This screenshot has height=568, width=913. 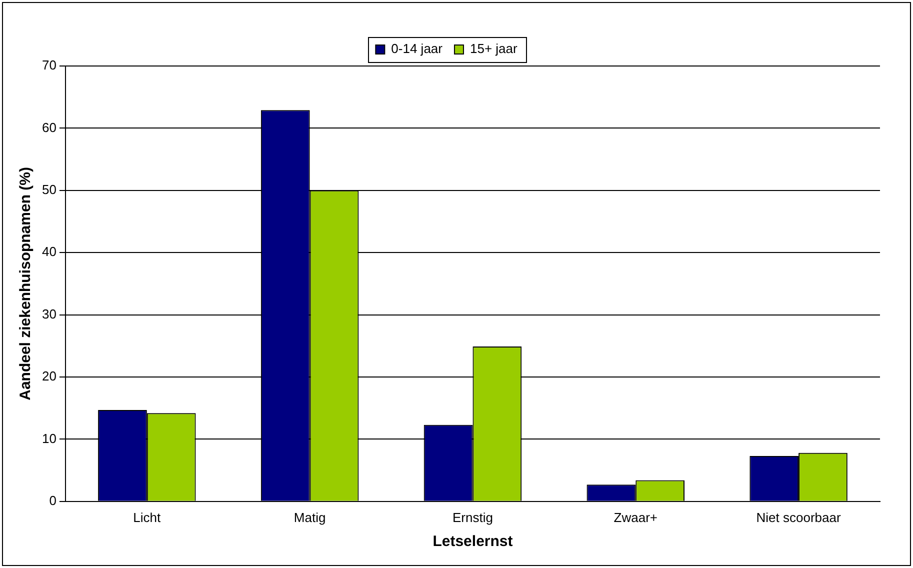 I want to click on x-tick-label: Ernstig, so click(x=472, y=517).